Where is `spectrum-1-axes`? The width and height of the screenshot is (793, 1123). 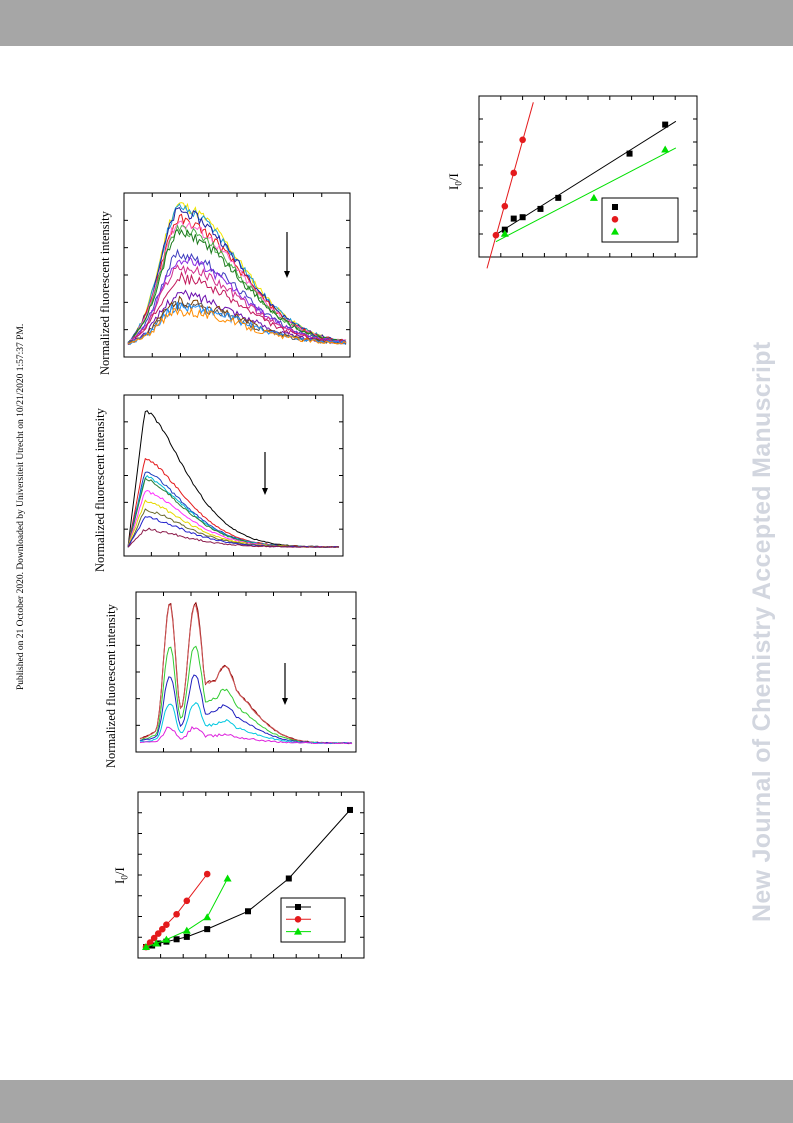 spectrum-1-axes is located at coordinates (237, 275).